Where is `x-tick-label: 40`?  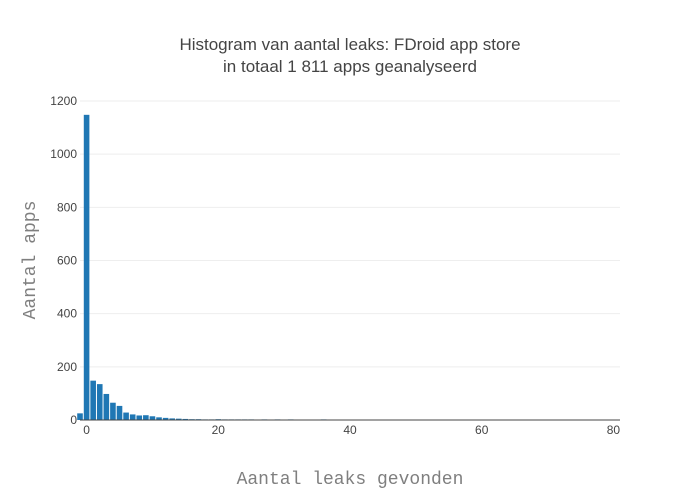 x-tick-label: 40 is located at coordinates (350, 430).